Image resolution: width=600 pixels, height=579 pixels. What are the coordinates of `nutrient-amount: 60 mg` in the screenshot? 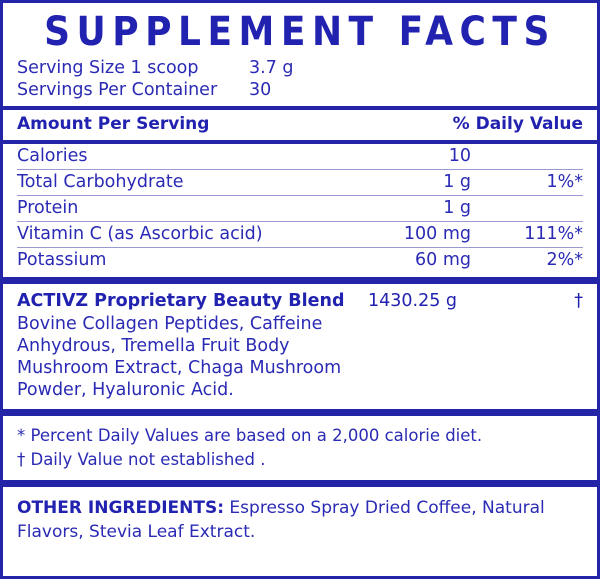 It's located at (443, 260).